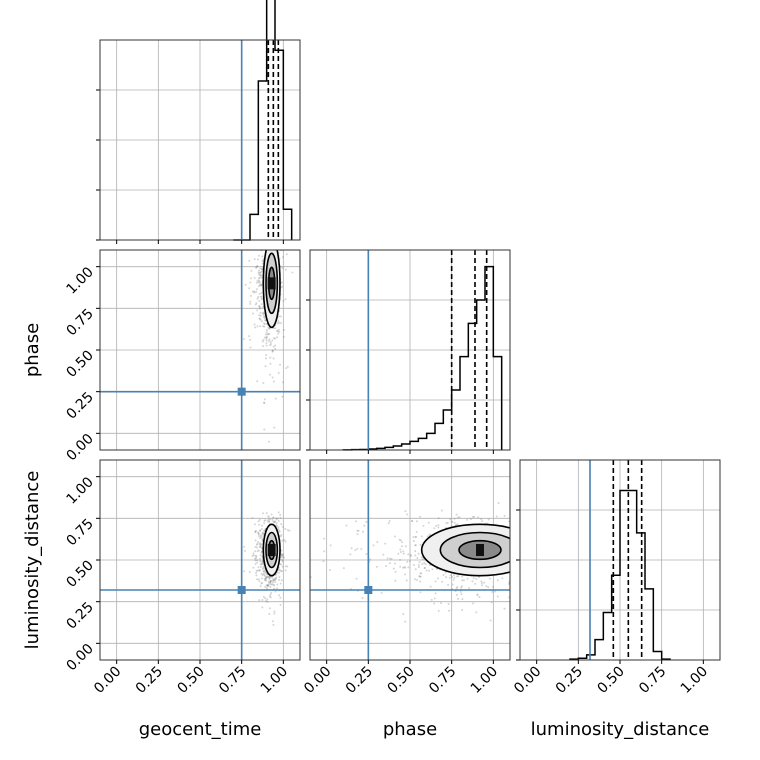 The image size is (760, 760). What do you see at coordinates (200, 345) in the screenshot?
I see `scatter-panel-phase-vs-geocent-time` at bounding box center [200, 345].